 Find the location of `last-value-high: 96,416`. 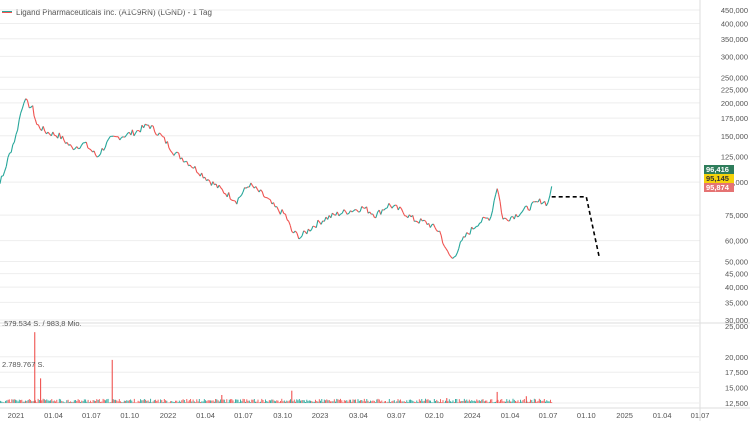

last-value-high: 96,416 is located at coordinates (717, 169).